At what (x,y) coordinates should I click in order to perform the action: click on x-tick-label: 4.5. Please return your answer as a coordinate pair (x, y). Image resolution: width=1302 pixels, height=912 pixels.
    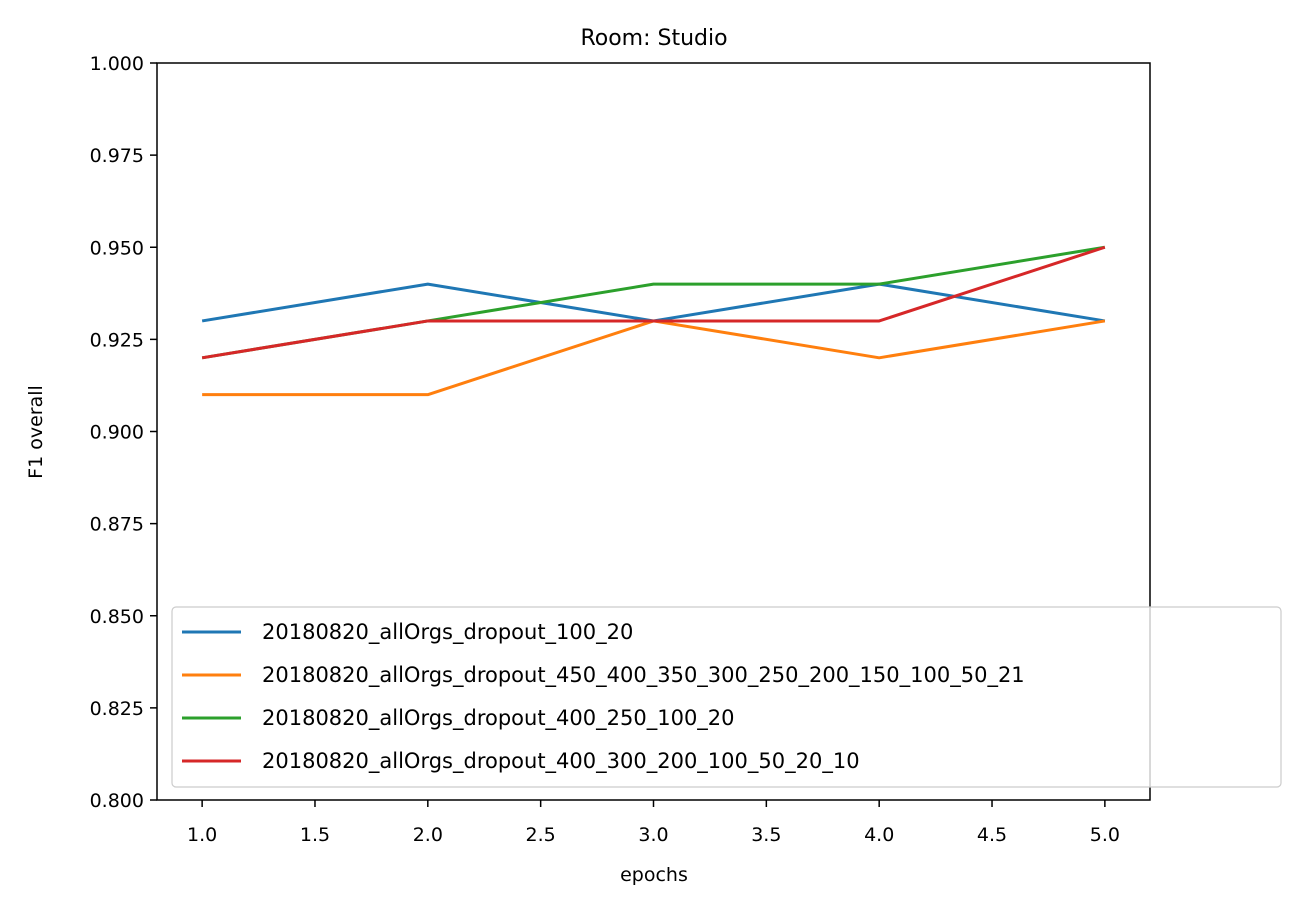
    Looking at the image, I should click on (992, 835).